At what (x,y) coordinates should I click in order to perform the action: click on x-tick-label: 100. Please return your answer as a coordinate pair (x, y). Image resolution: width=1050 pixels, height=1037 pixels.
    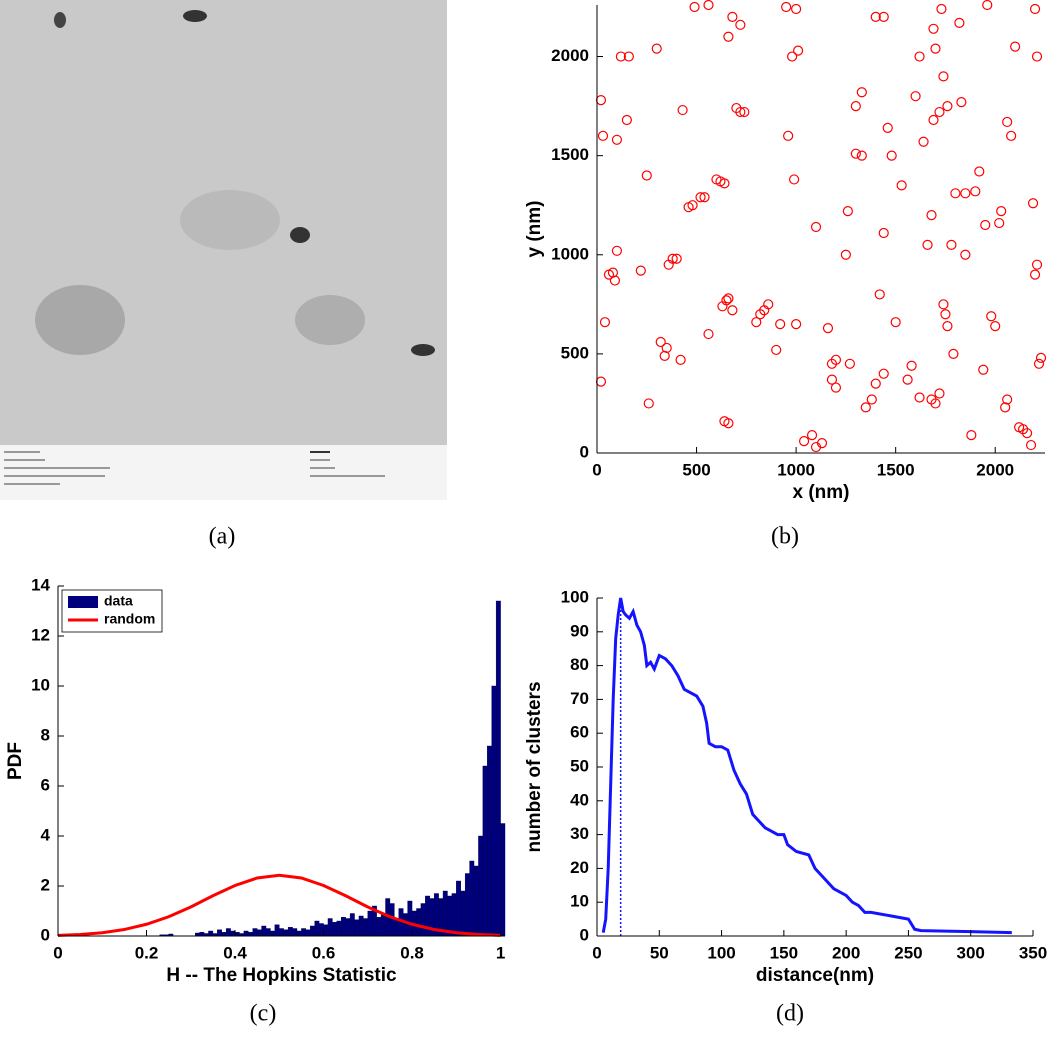
    Looking at the image, I should click on (721, 952).